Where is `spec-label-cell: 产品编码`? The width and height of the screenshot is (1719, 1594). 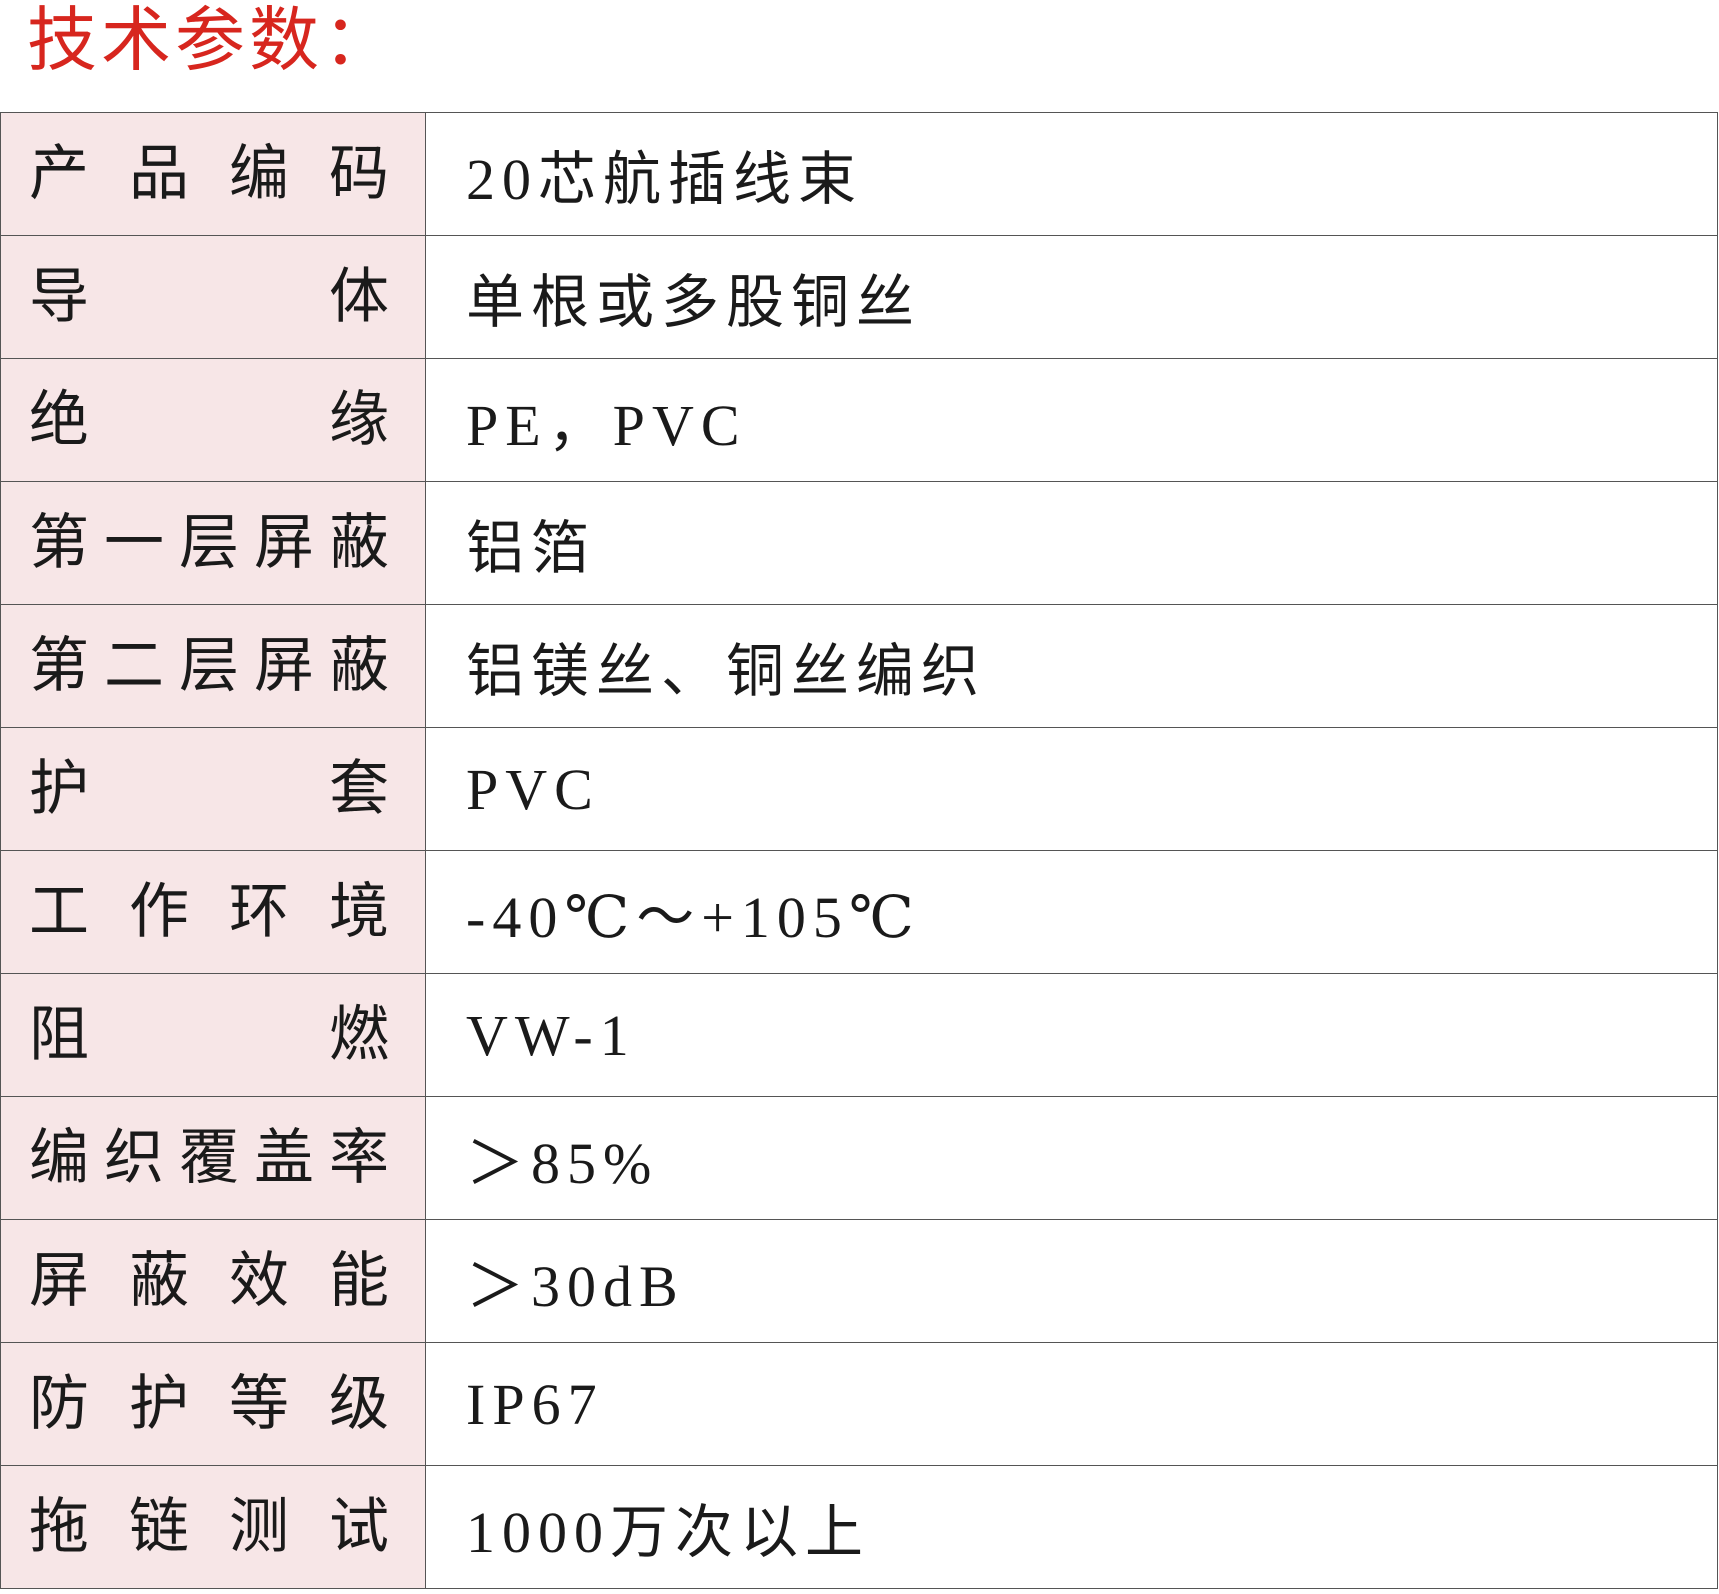 spec-label-cell: 产品编码 is located at coordinates (213, 174).